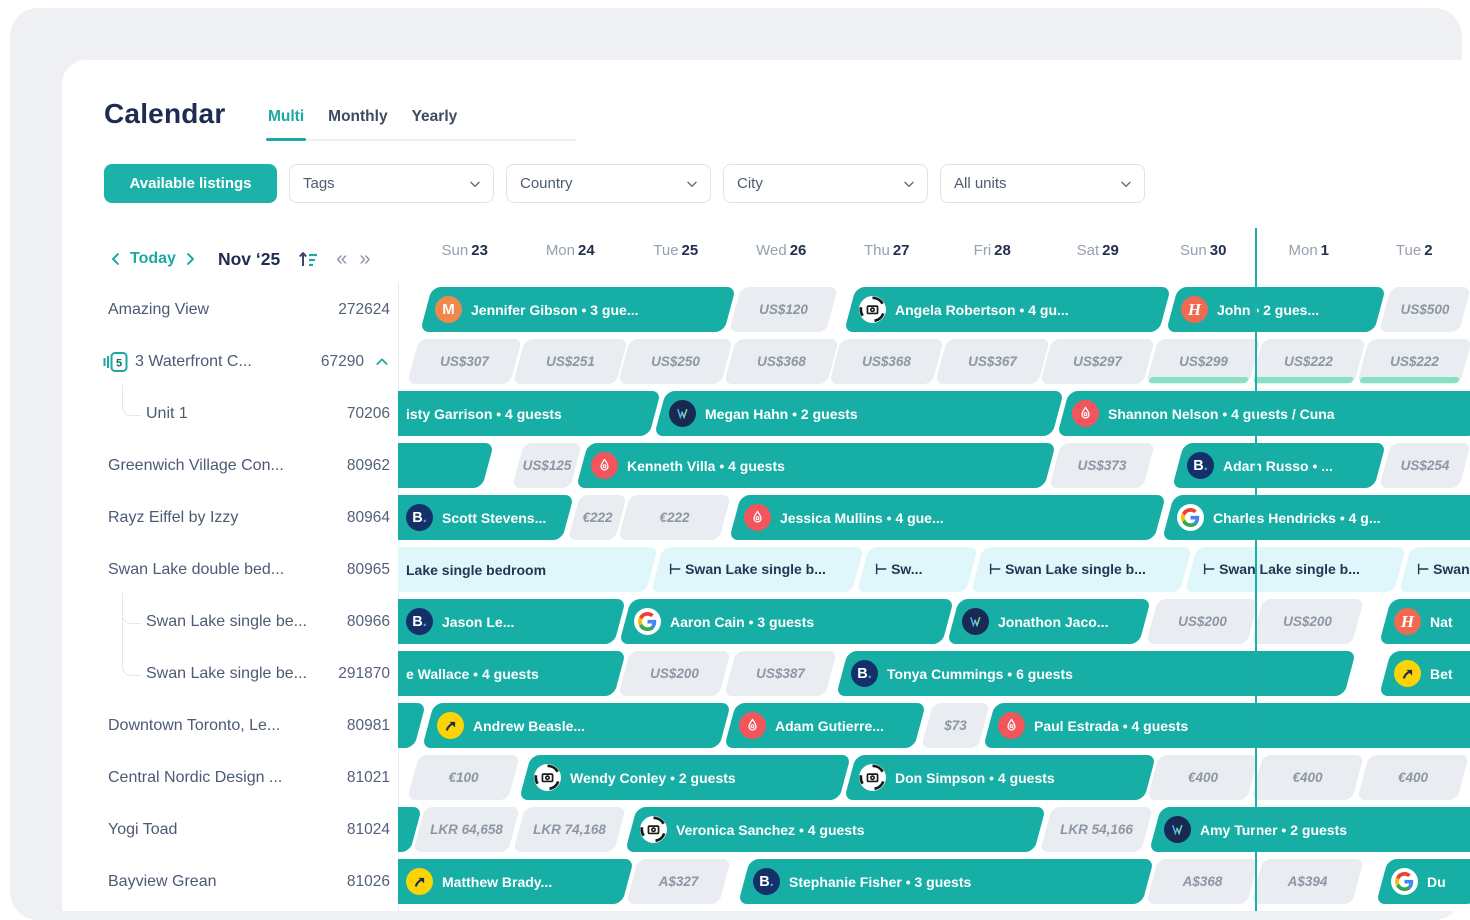 This screenshot has height=920, width=1470. I want to click on listing-row: Swan Lake single be... 80966, so click(230, 620).